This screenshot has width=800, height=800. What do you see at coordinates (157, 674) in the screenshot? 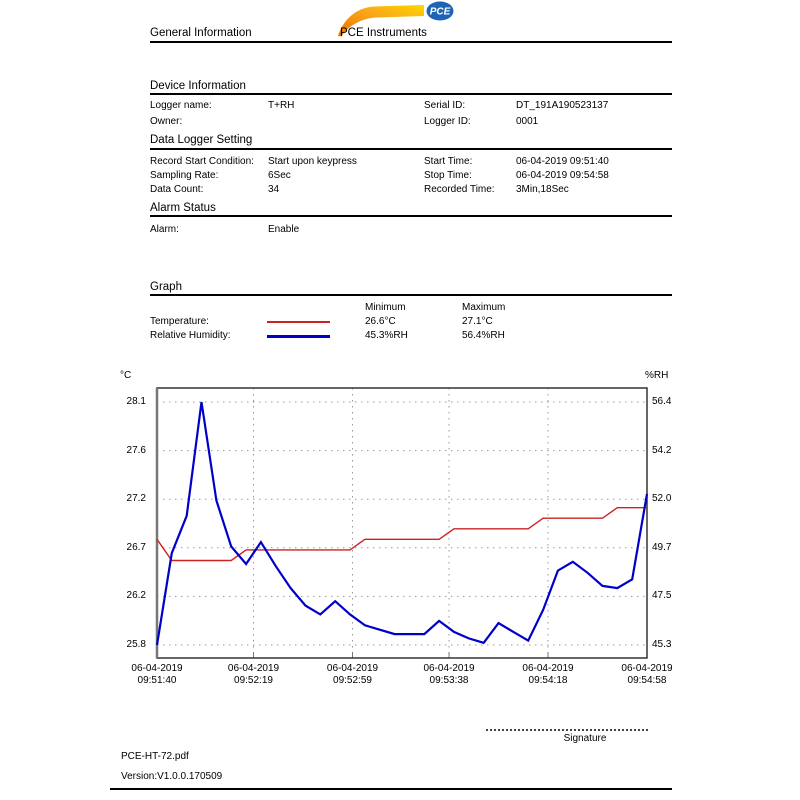
I see `x-axis-tick: 06-04-2019 09:51:40` at bounding box center [157, 674].